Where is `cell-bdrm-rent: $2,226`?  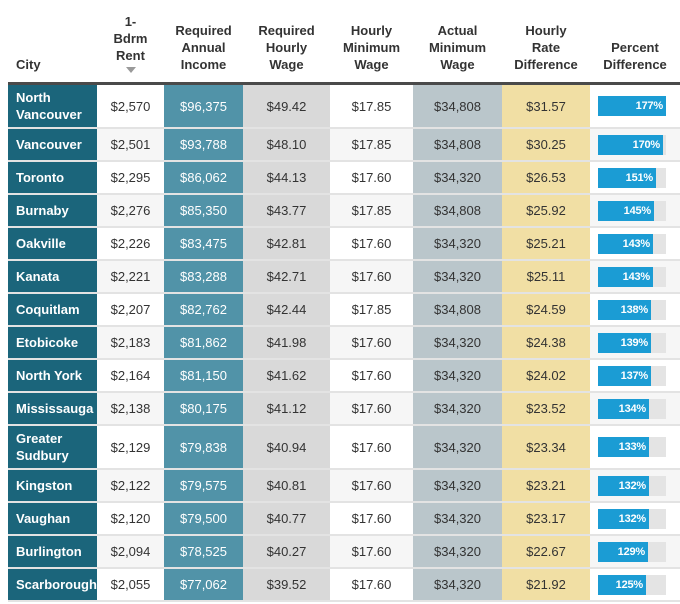
cell-bdrm-rent: $2,226 is located at coordinates (130, 243).